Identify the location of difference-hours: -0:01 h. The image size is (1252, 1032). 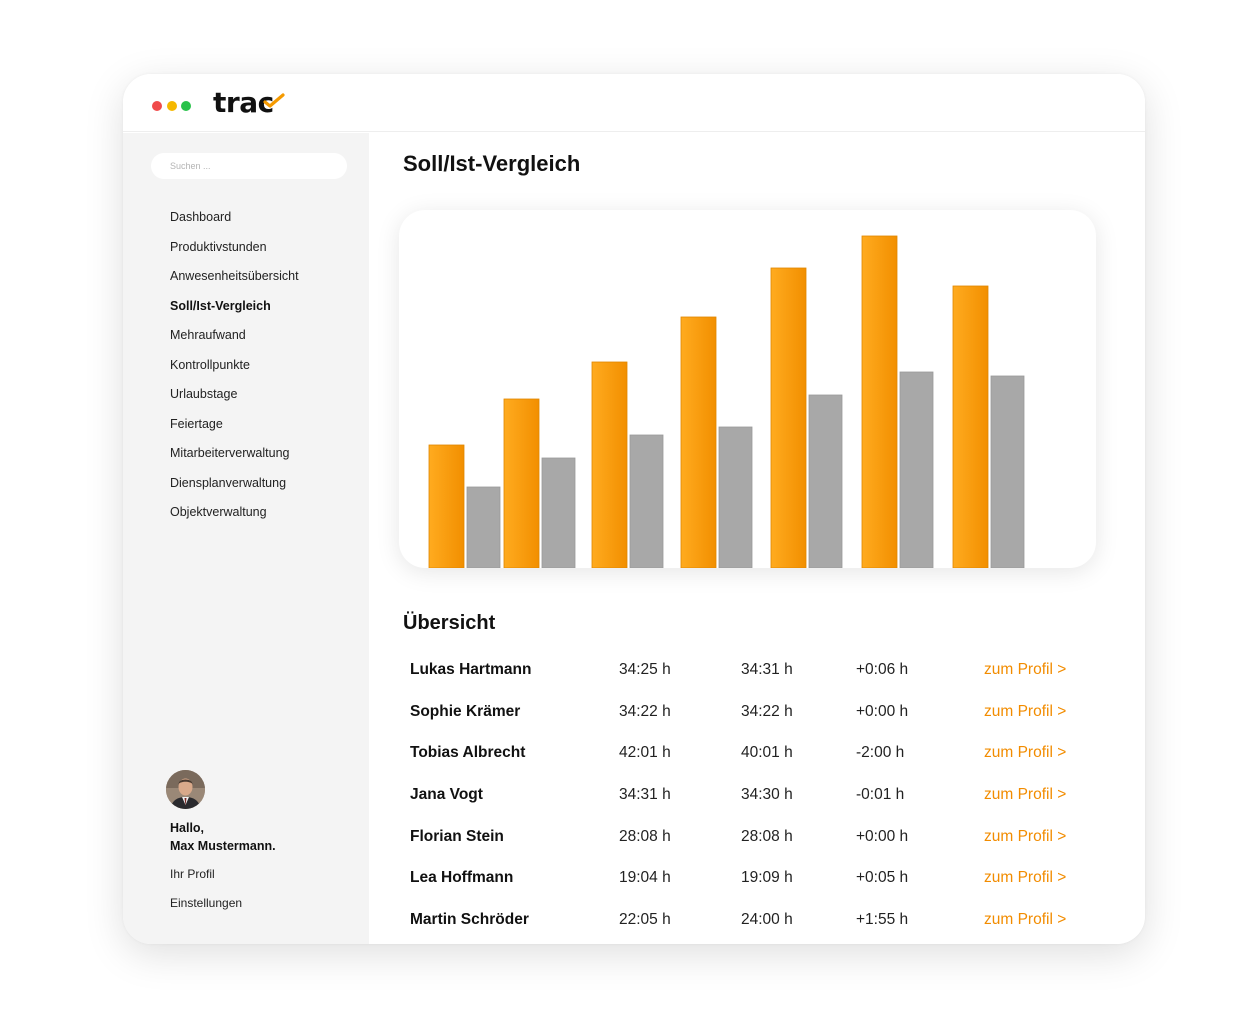
(880, 795).